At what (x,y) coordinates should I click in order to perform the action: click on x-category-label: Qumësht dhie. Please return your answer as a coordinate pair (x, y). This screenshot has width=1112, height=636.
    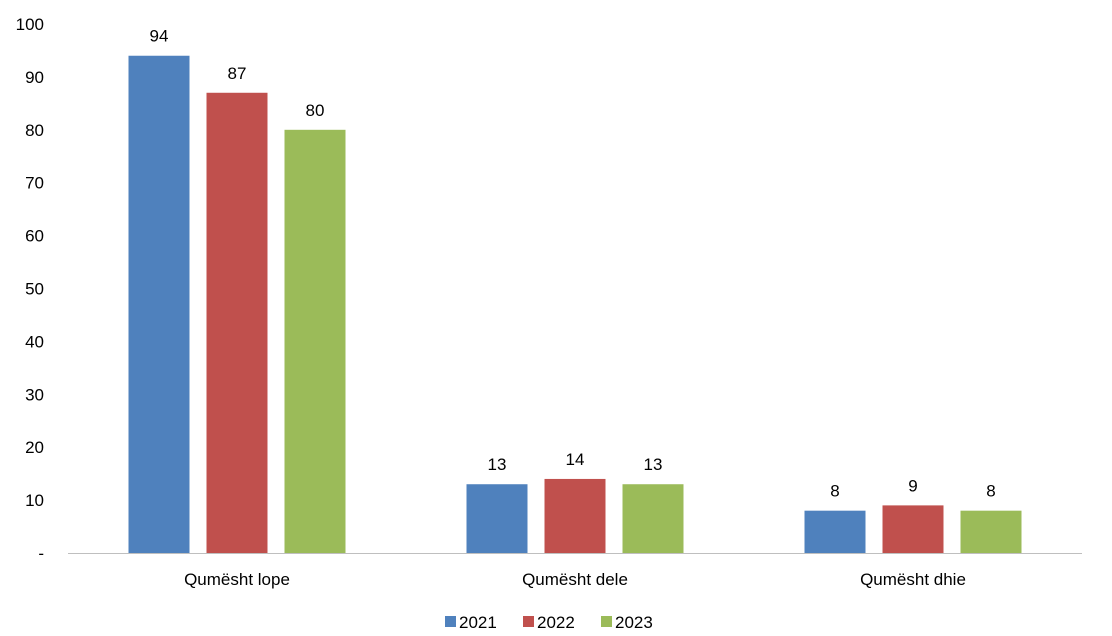
    Looking at the image, I should click on (913, 579).